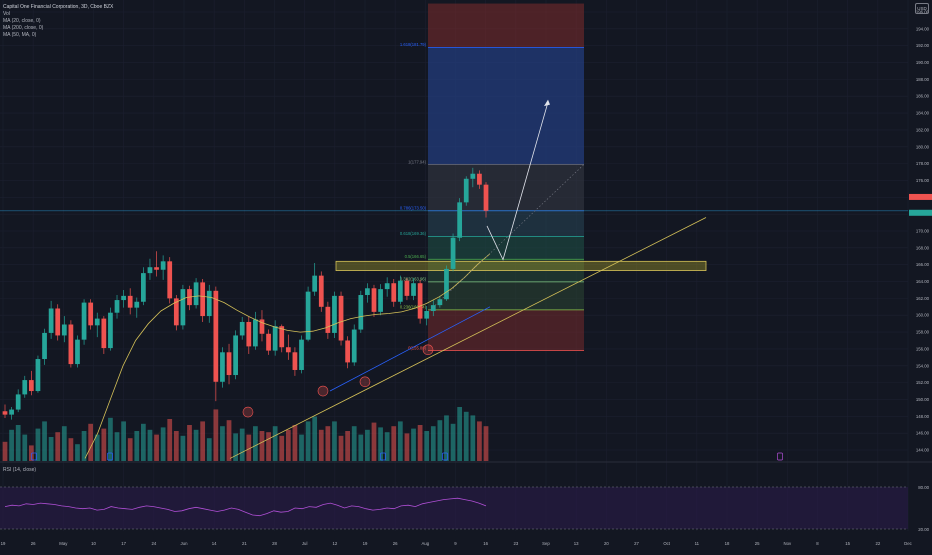 This screenshot has width=932, height=555. Describe the element at coordinates (727, 543) in the screenshot. I see `time-axis-label: 18` at that location.